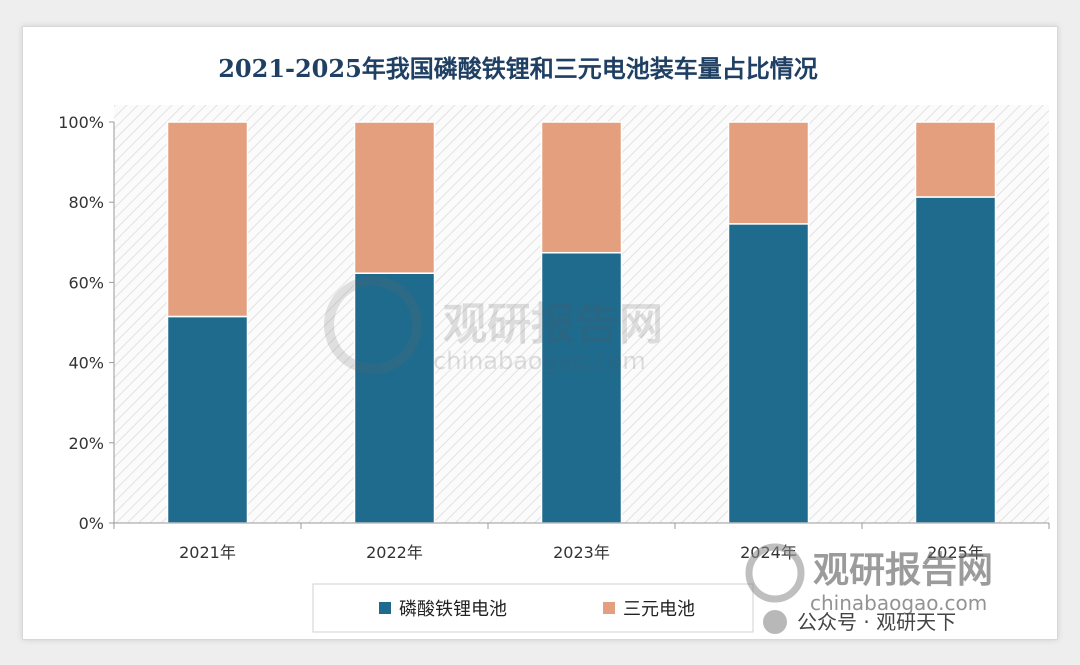 The width and height of the screenshot is (1080, 665). Describe the element at coordinates (453, 609) in the screenshot. I see `legend-label-lfp: 磷酸铁锂电池` at that location.